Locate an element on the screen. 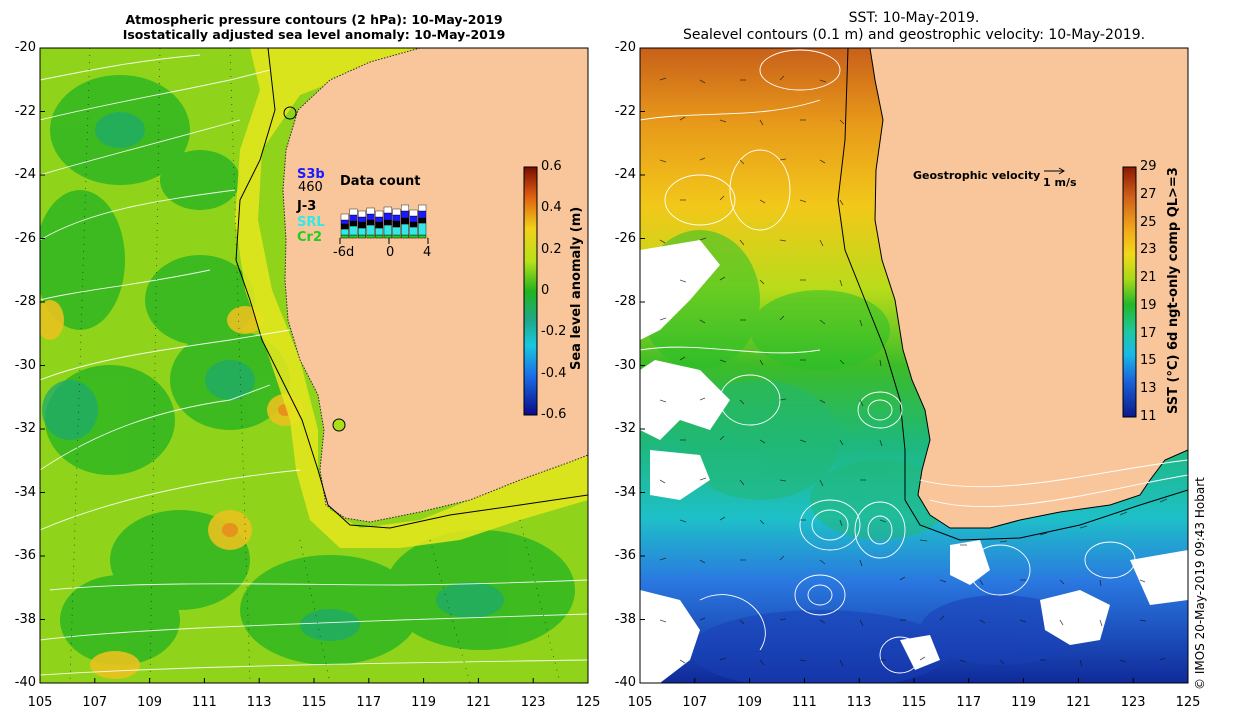 This screenshot has height=720, width=1250. sla-cbtick-6: -0.6 is located at coordinates (554, 414).